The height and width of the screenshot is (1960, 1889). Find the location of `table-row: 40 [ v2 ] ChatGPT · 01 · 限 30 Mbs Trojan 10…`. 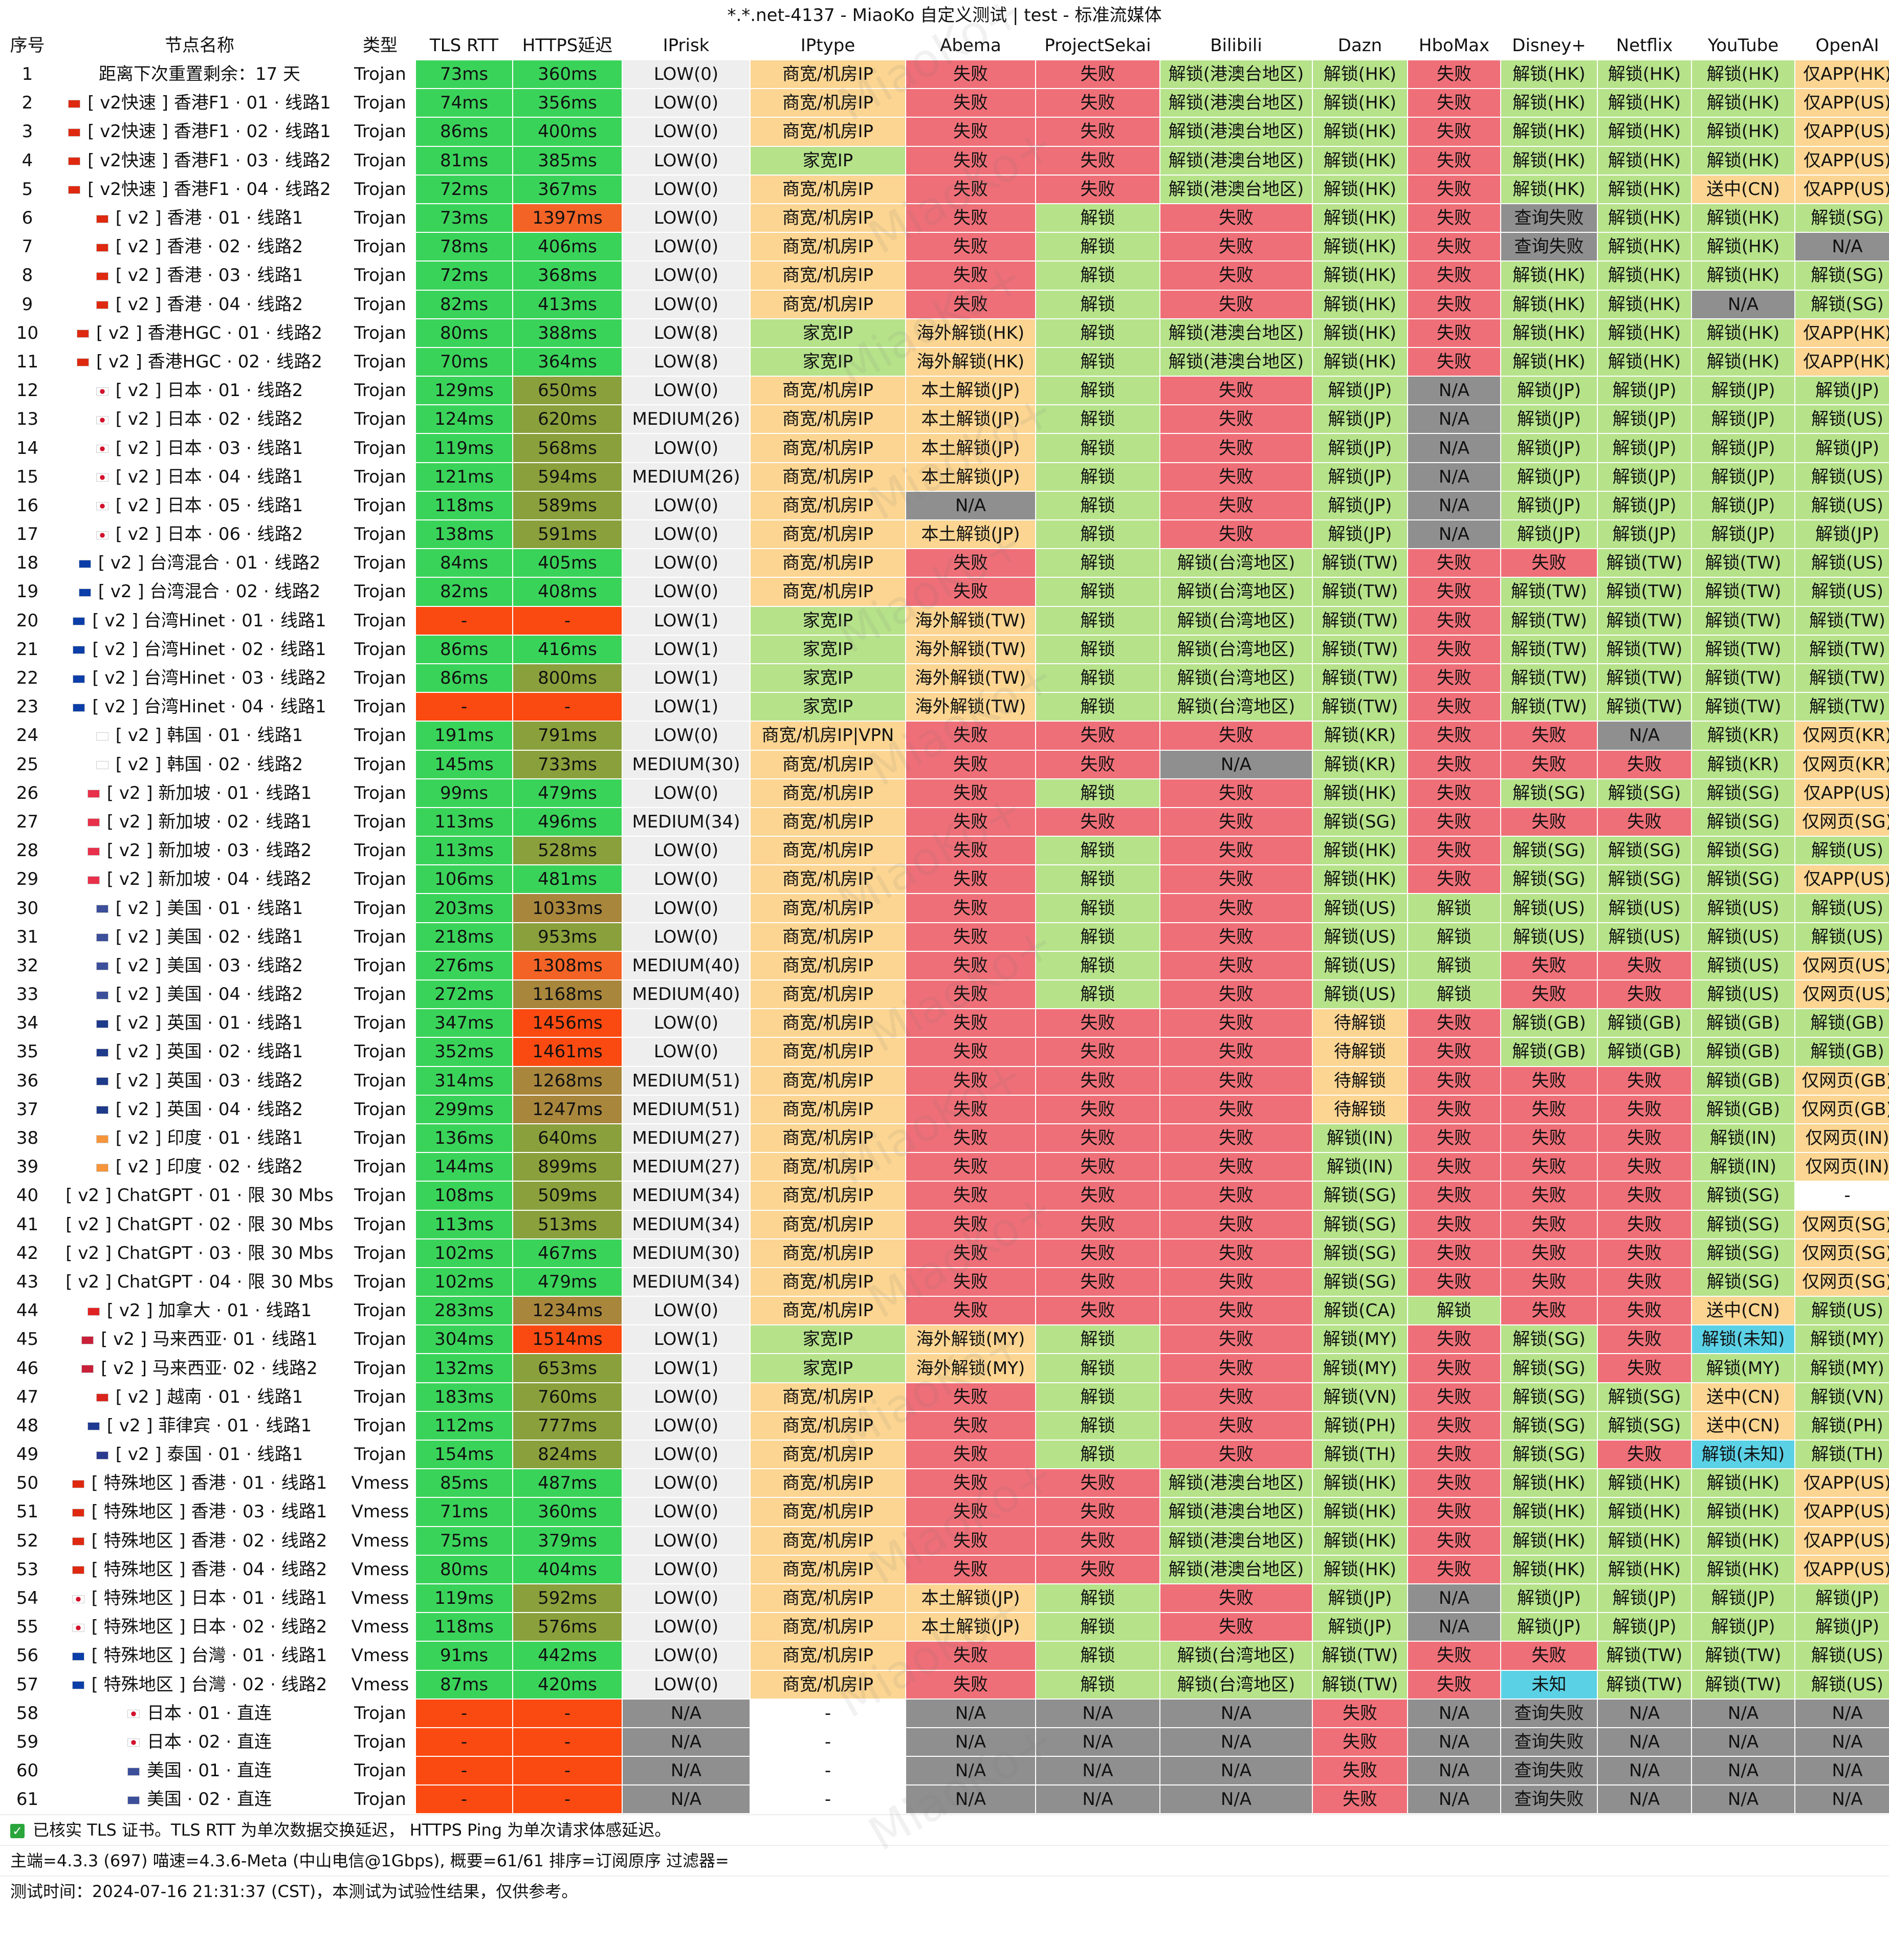

table-row: 40 [ v2 ] ChatGPT · 01 · 限 30 Mbs Trojan 10… is located at coordinates (944, 1196).